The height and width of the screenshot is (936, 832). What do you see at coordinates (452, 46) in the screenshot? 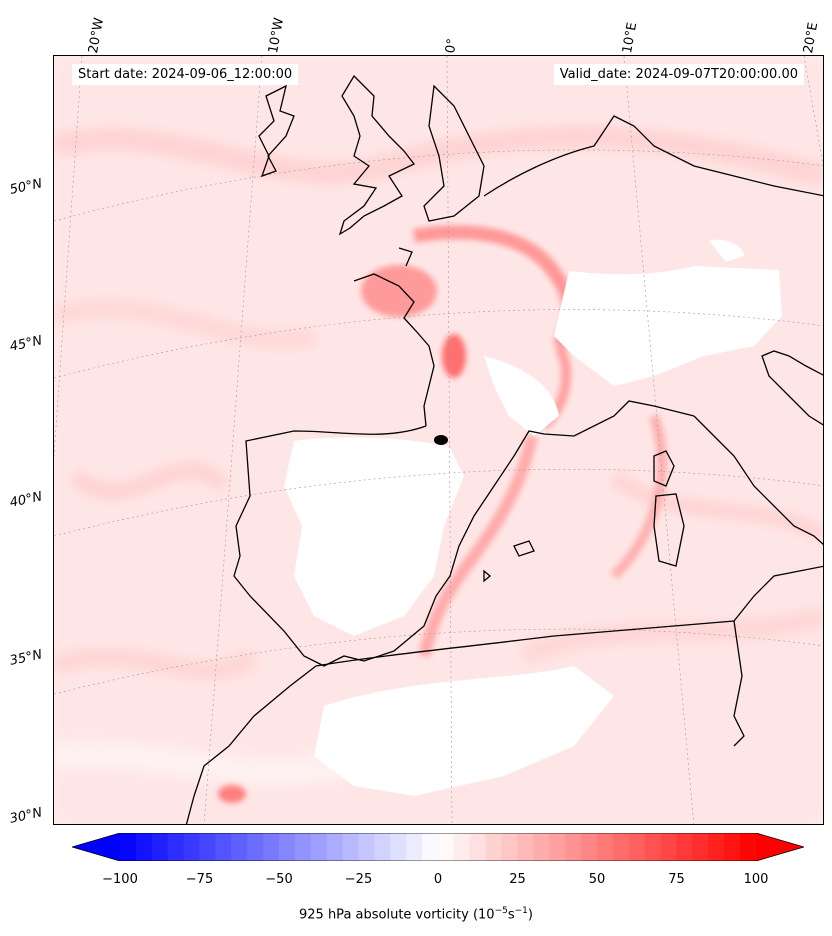
I see `lon-label-0: 0°` at bounding box center [452, 46].